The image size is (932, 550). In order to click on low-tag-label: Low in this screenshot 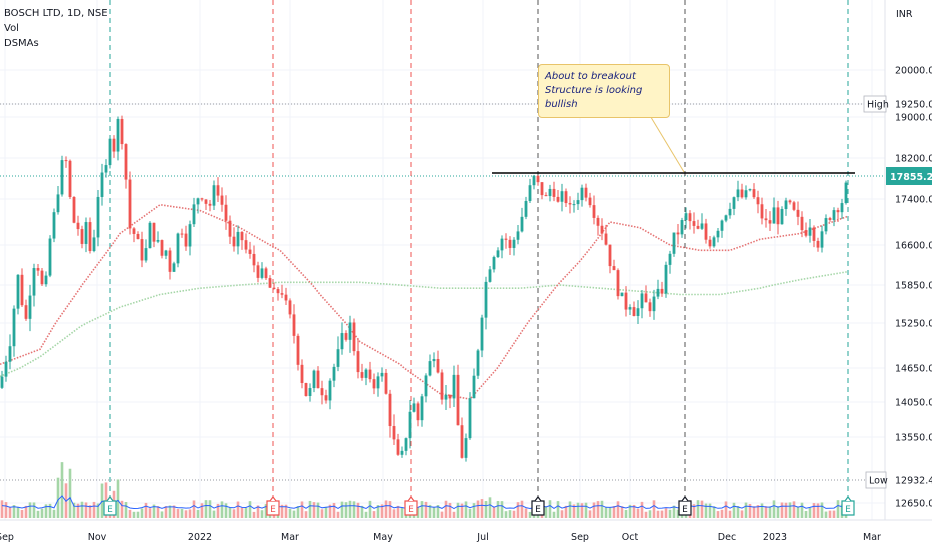, I will do `click(878, 481)`.